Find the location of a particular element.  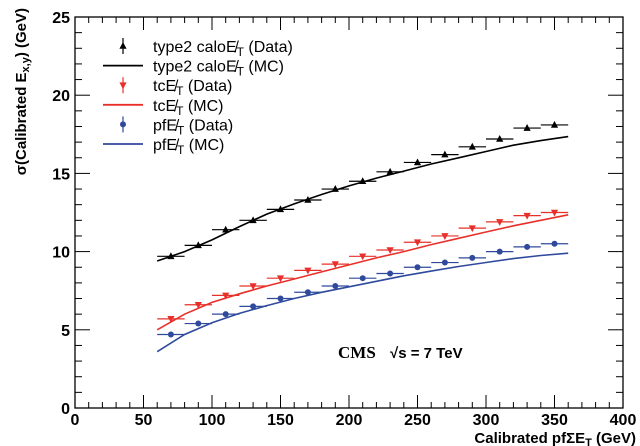

x-tick-label: 250 is located at coordinates (417, 420).